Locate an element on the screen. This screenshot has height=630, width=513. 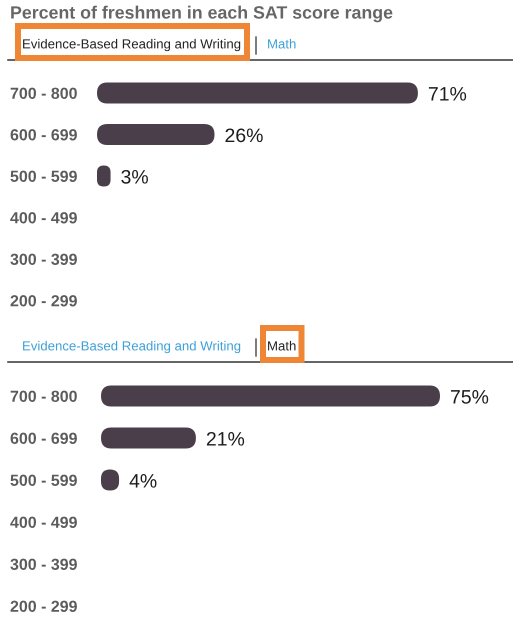
data-label: 26% is located at coordinates (244, 135).